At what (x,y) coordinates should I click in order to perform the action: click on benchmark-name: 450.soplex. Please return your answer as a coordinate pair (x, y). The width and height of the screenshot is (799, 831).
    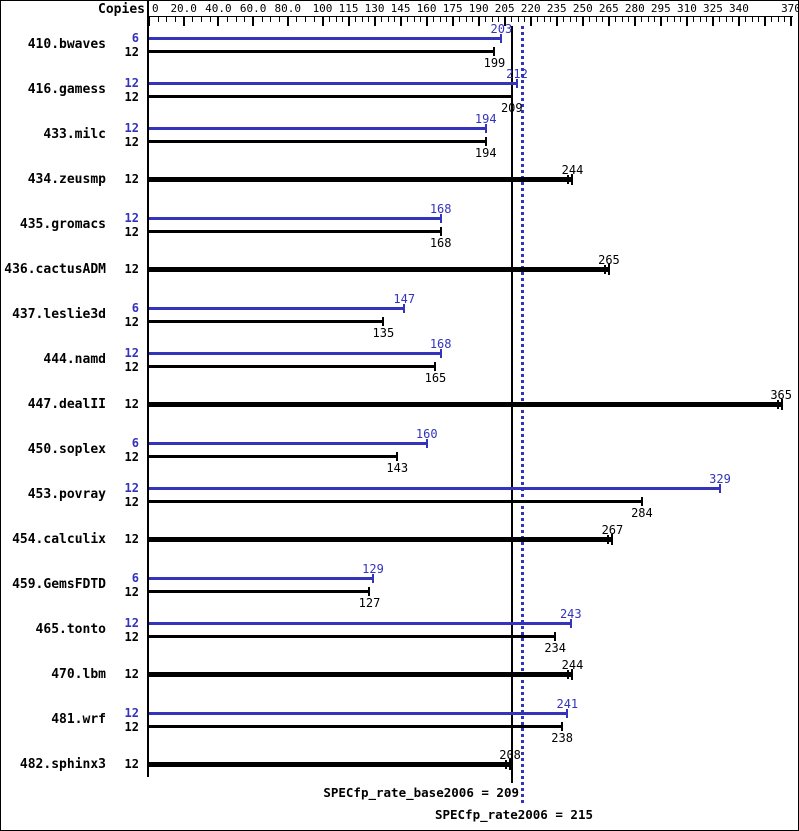
    Looking at the image, I should click on (66, 449).